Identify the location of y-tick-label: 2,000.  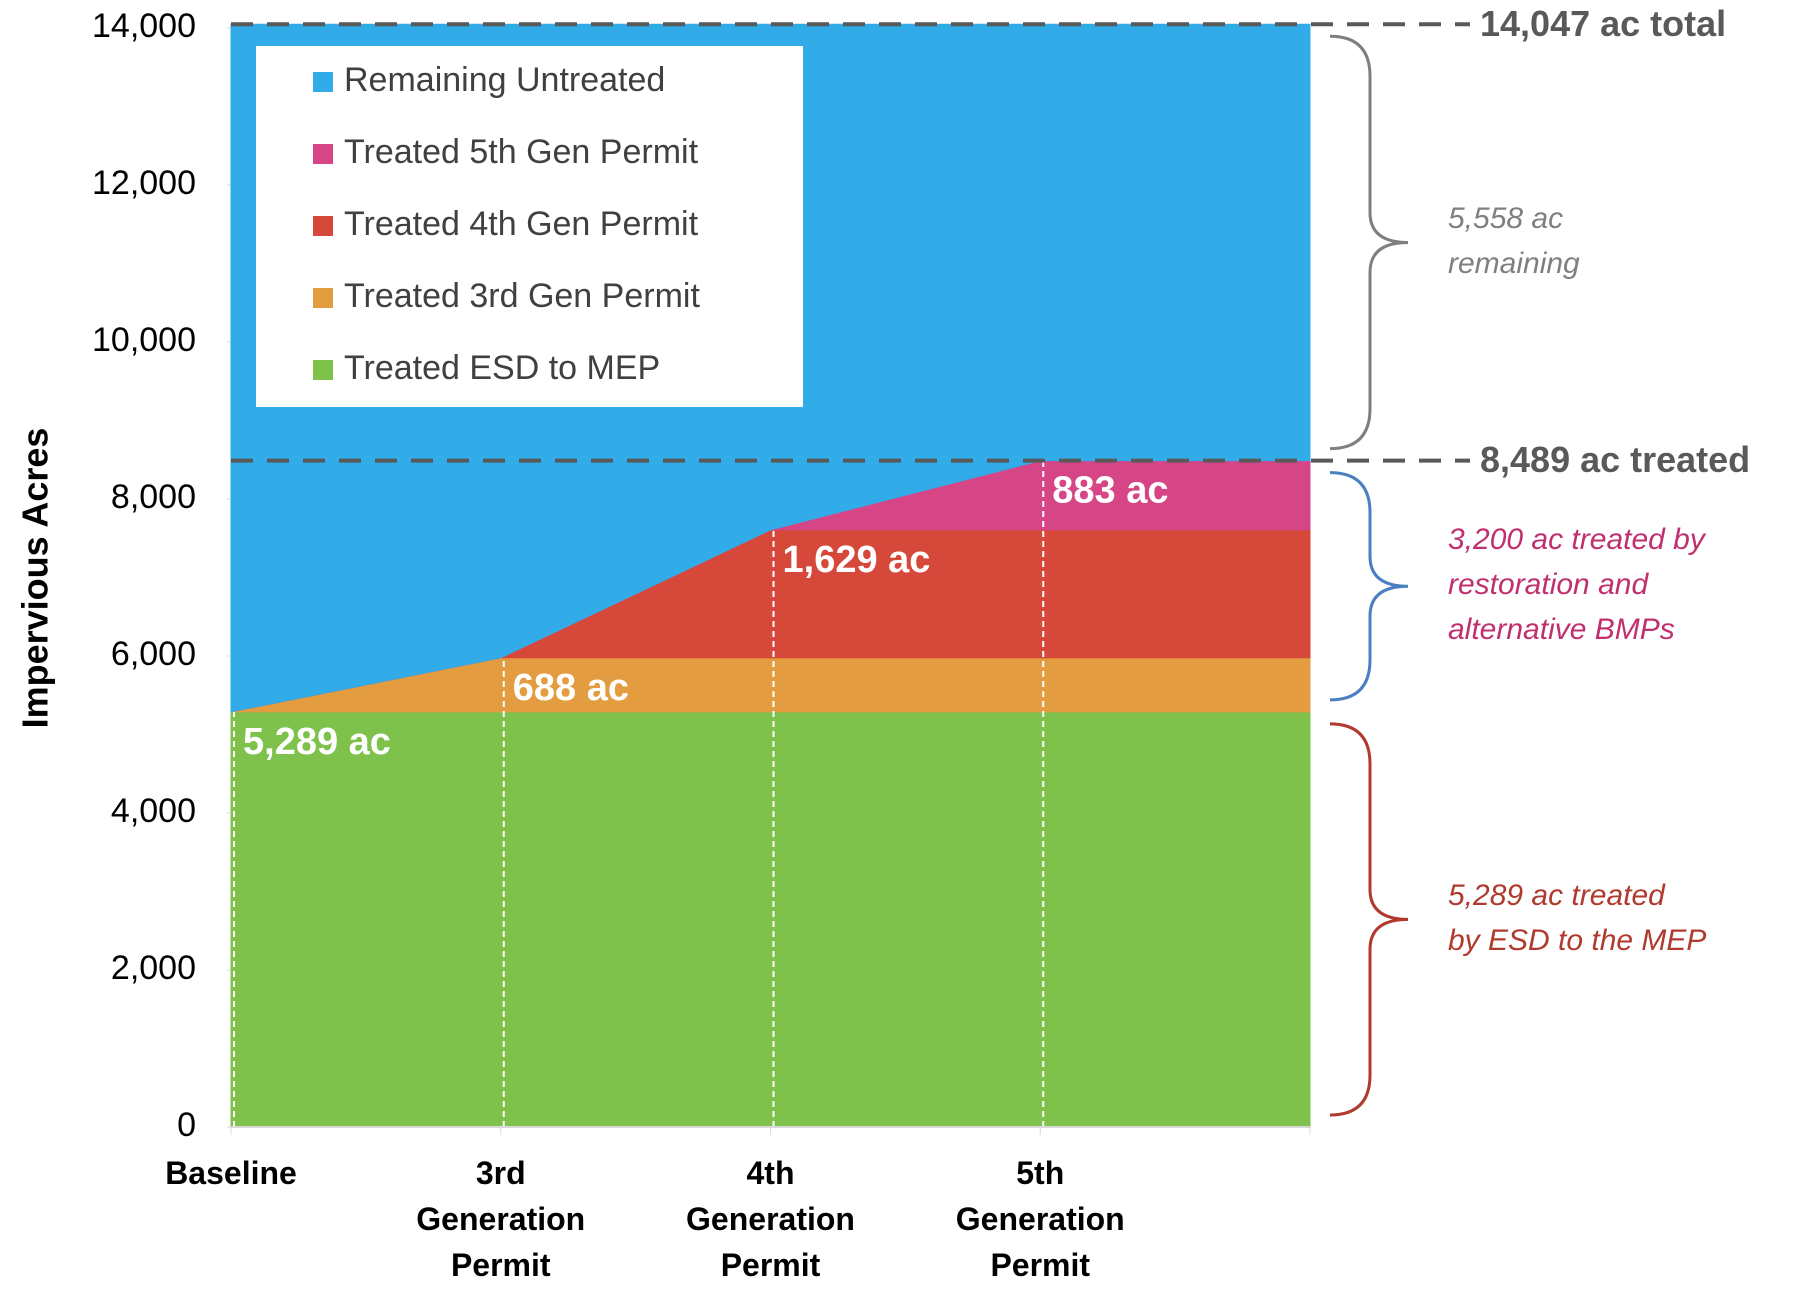
(153, 968).